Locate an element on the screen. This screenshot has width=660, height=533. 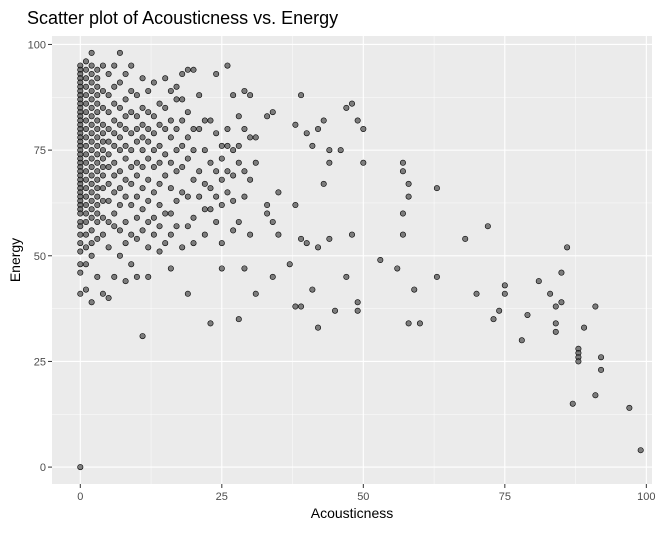
x-axis-title: Acousticness is located at coordinates (352, 513).